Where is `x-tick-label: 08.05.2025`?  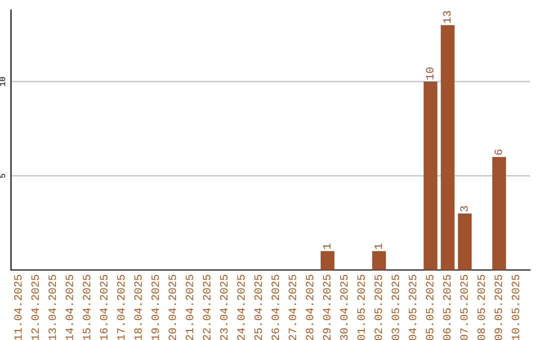
x-tick-label: 08.05.2025 is located at coordinates (481, 307).